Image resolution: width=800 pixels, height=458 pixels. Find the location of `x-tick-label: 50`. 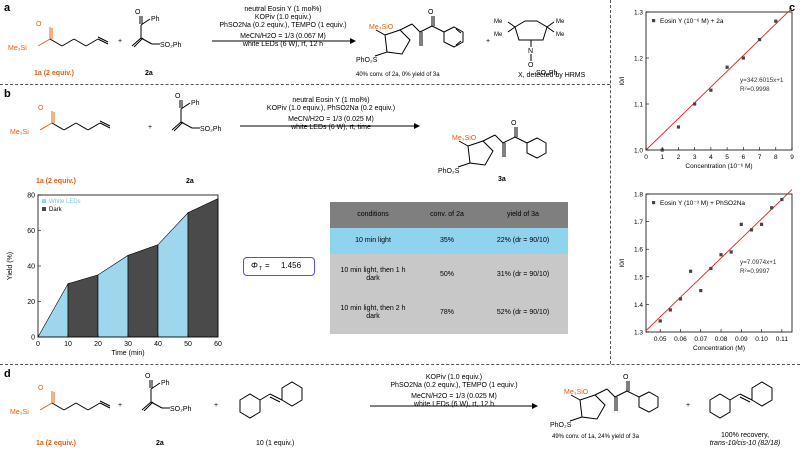

x-tick-label: 50 is located at coordinates (188, 344).